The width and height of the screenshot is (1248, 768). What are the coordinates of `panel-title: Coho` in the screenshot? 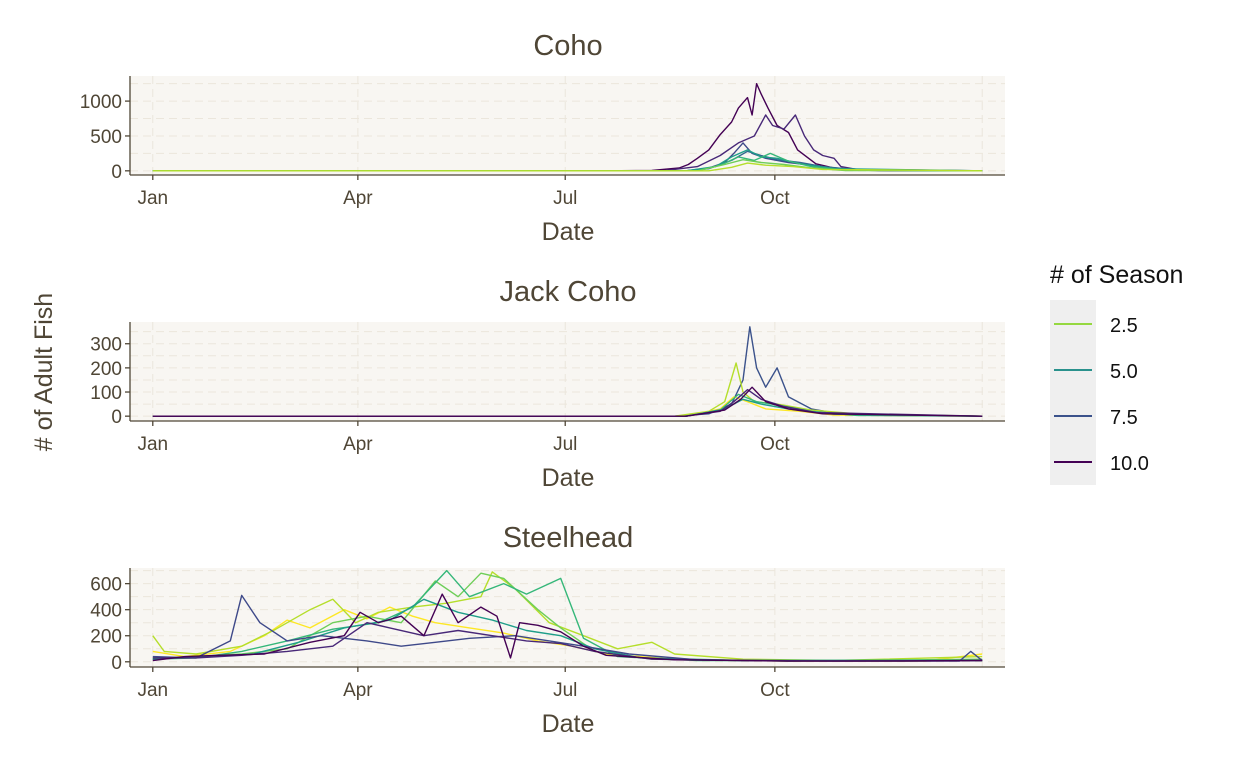 It's located at (567, 46).